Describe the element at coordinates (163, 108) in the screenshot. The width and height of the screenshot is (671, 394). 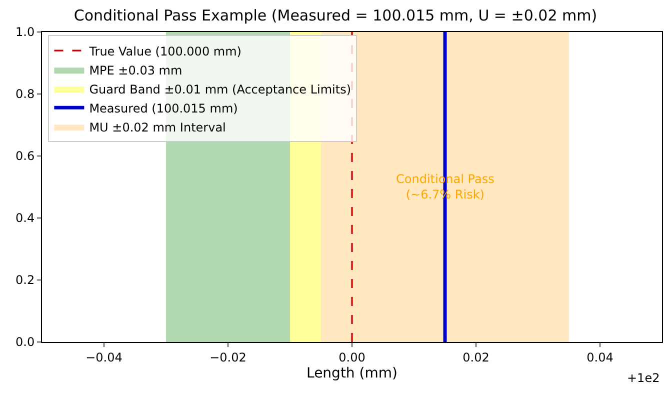
I see `legend-label: Measured (100.015 mm)` at that location.